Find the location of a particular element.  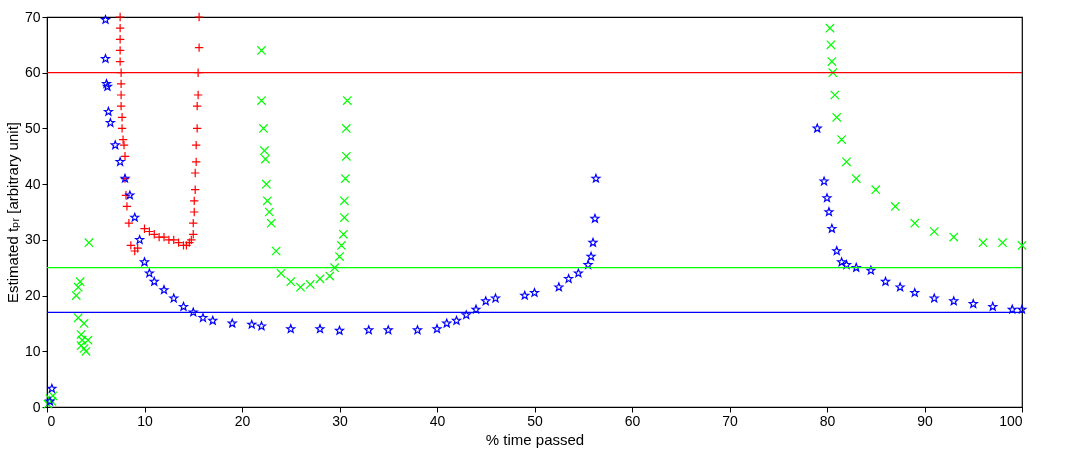

x-tick-label: 30 is located at coordinates (340, 420).